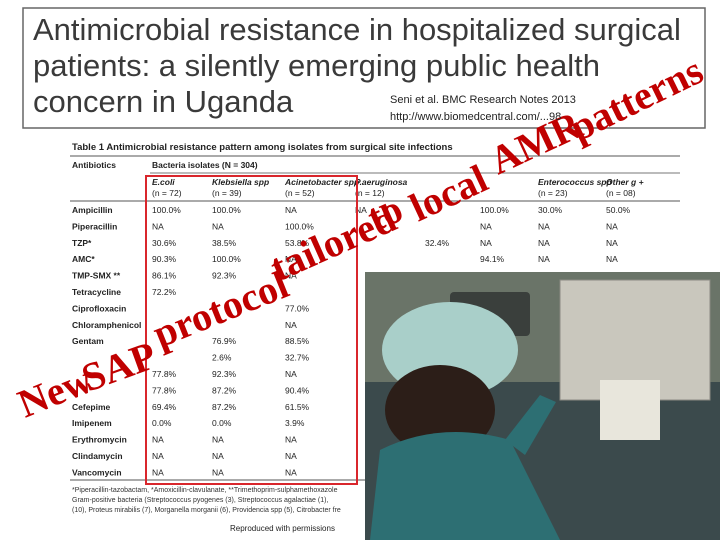 This screenshot has height=540, width=720. Describe the element at coordinates (224, 341) in the screenshot. I see `table-cell: 76.9%` at that location.